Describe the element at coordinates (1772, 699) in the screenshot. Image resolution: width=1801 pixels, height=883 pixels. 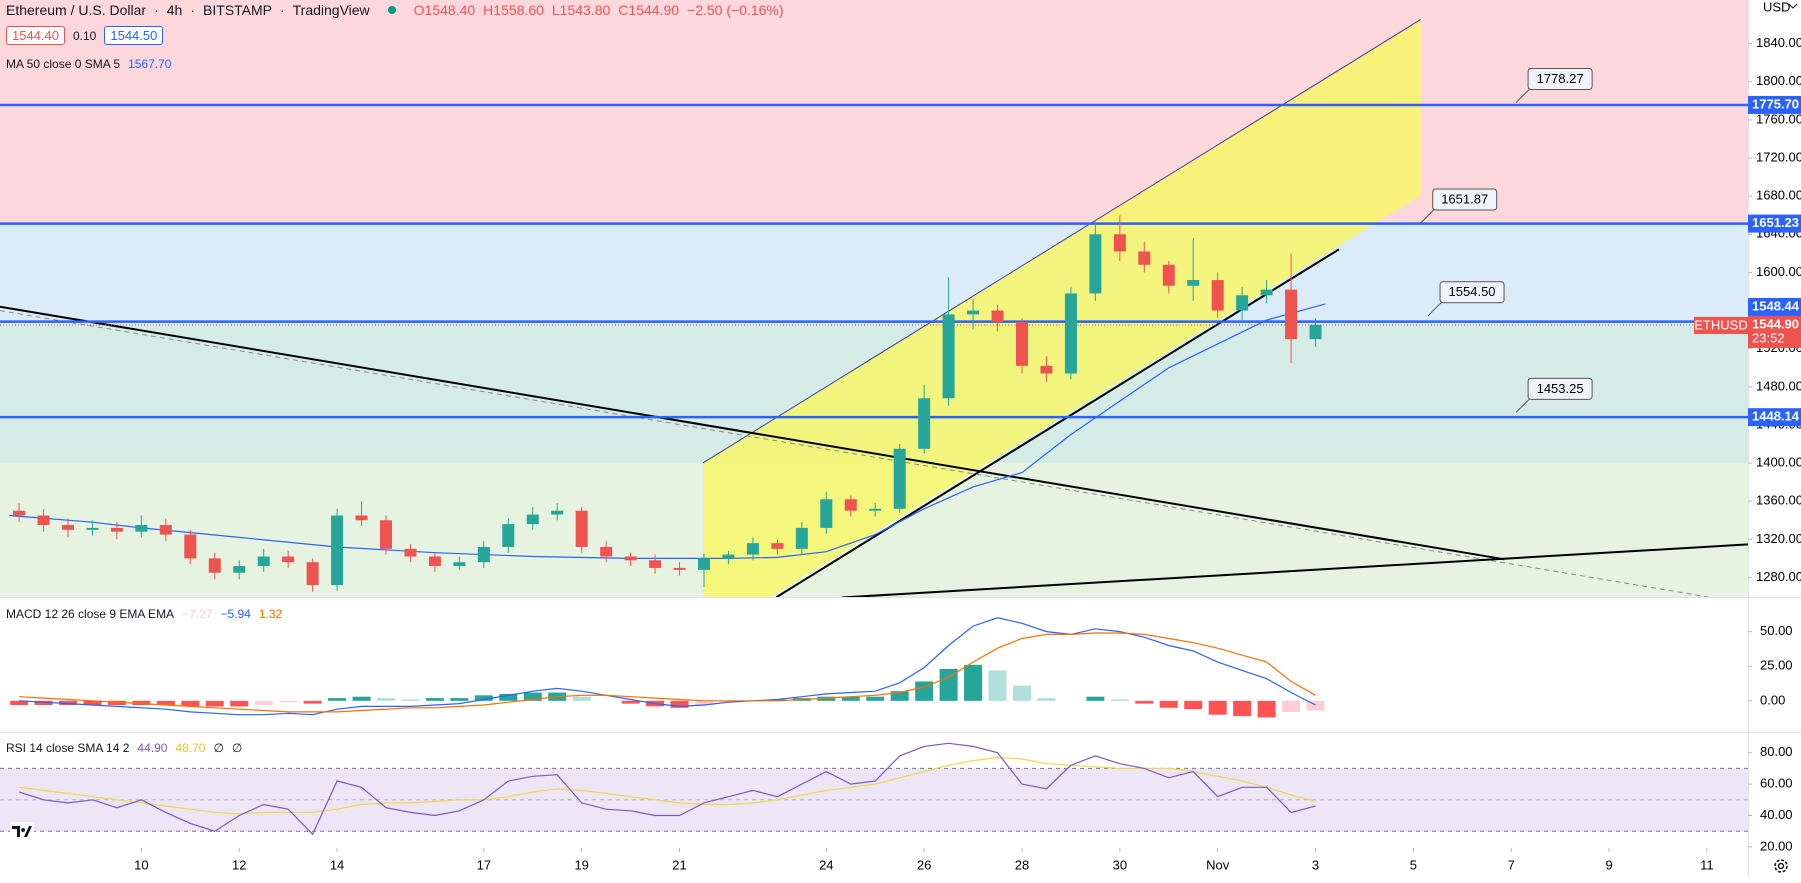
I see `macd-y-tick-label: 0.00` at that location.